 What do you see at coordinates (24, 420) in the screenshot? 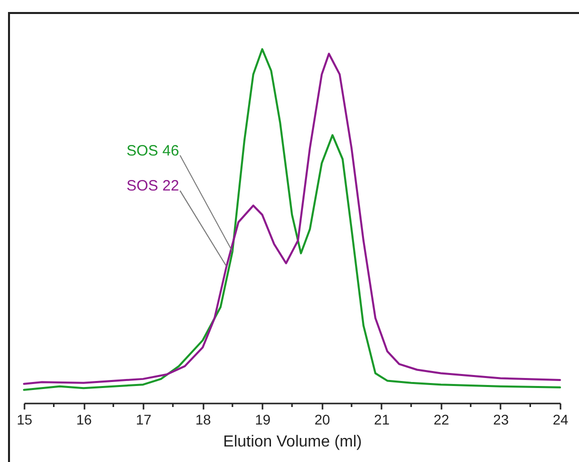
I see `x-tick-label: 15` at bounding box center [24, 420].